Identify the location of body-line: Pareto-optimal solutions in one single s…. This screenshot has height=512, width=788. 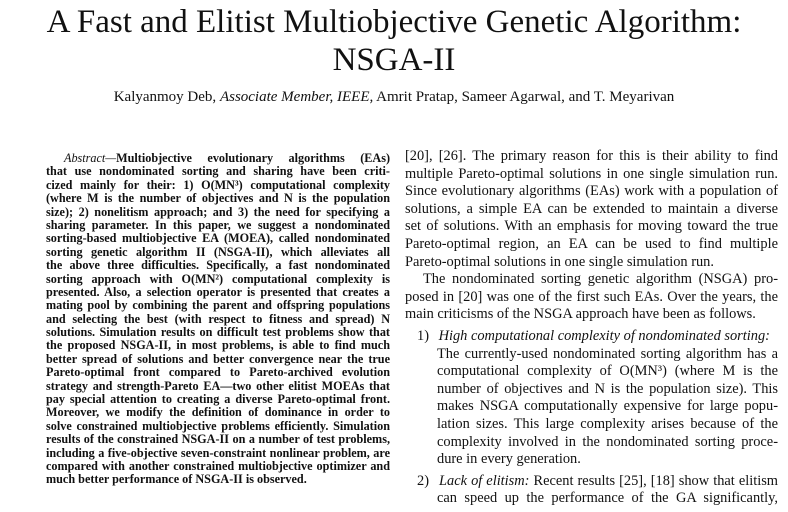
(591, 263).